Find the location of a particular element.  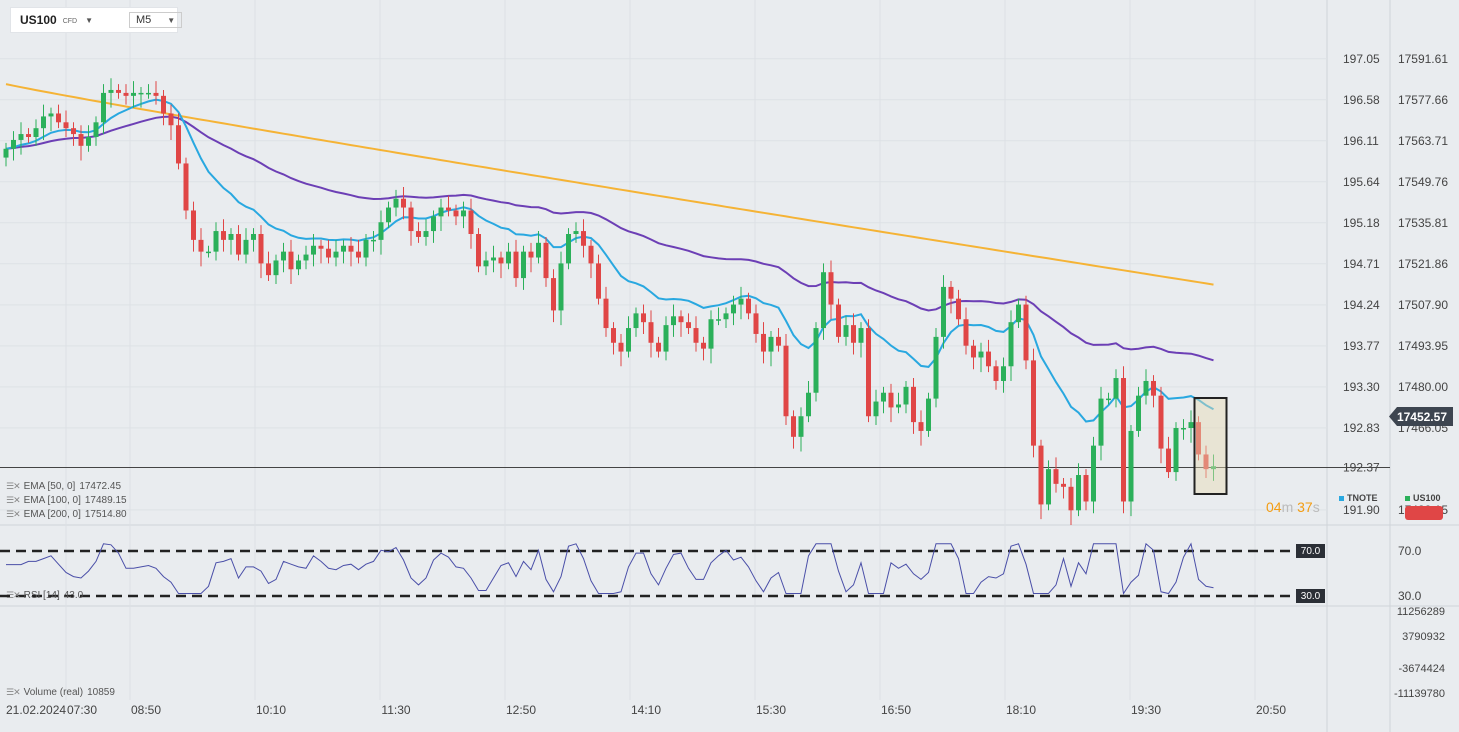

x-start-date: 21.02.2024 is located at coordinates (36, 710).